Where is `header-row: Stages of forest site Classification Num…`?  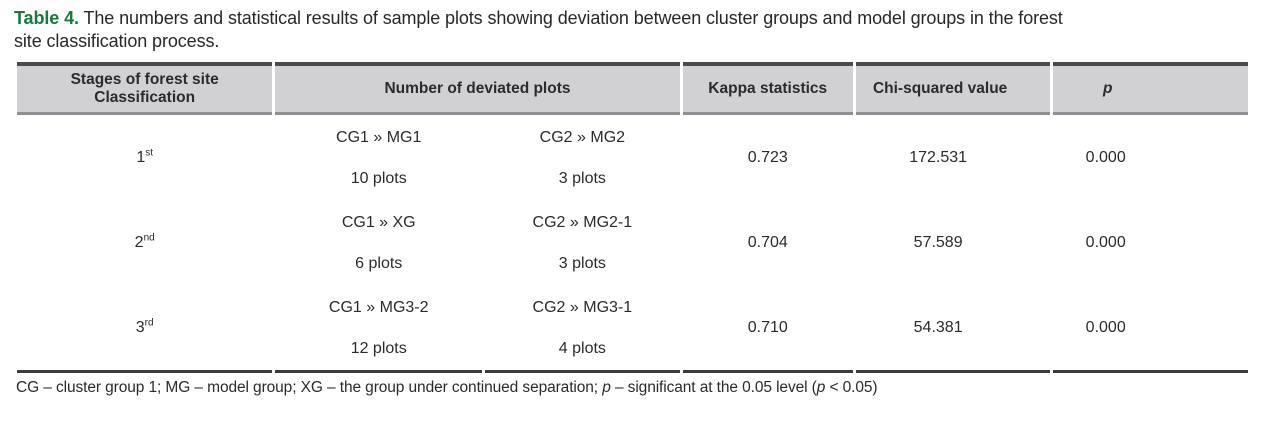
header-row: Stages of forest site Classification Num… is located at coordinates (632, 88).